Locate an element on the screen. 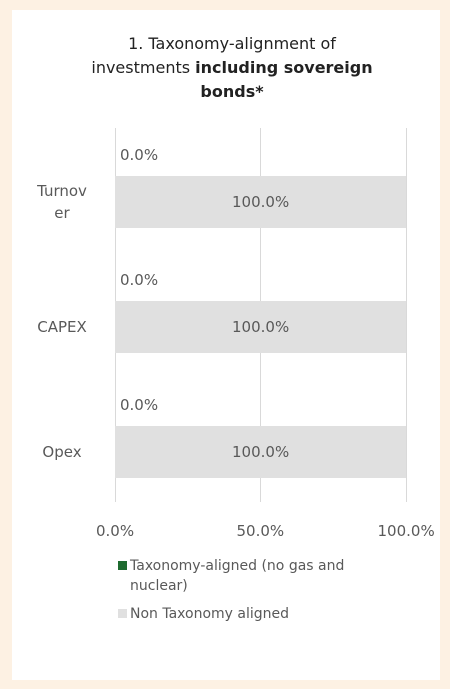 This screenshot has height=689, width=450. x-tick-label: 50.0% is located at coordinates (260, 531).